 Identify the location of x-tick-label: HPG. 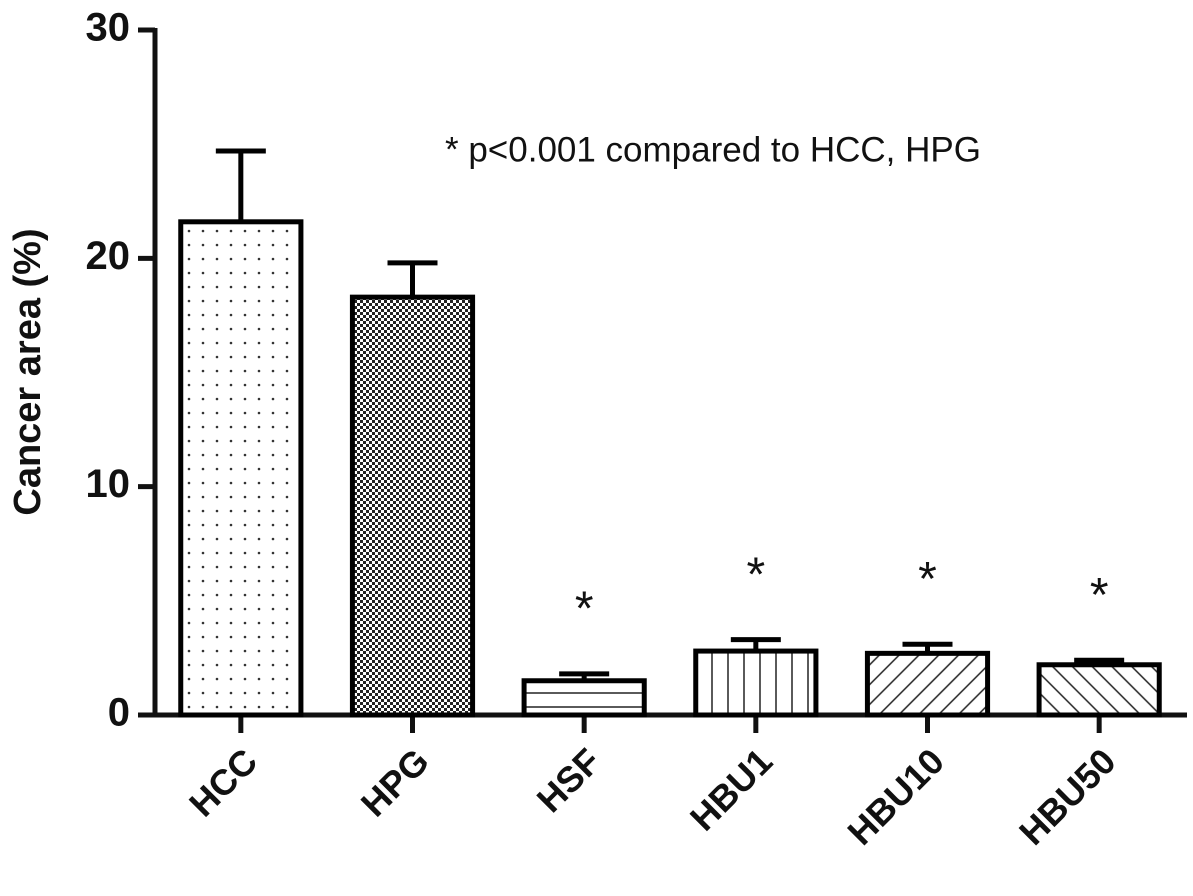
(395, 782).